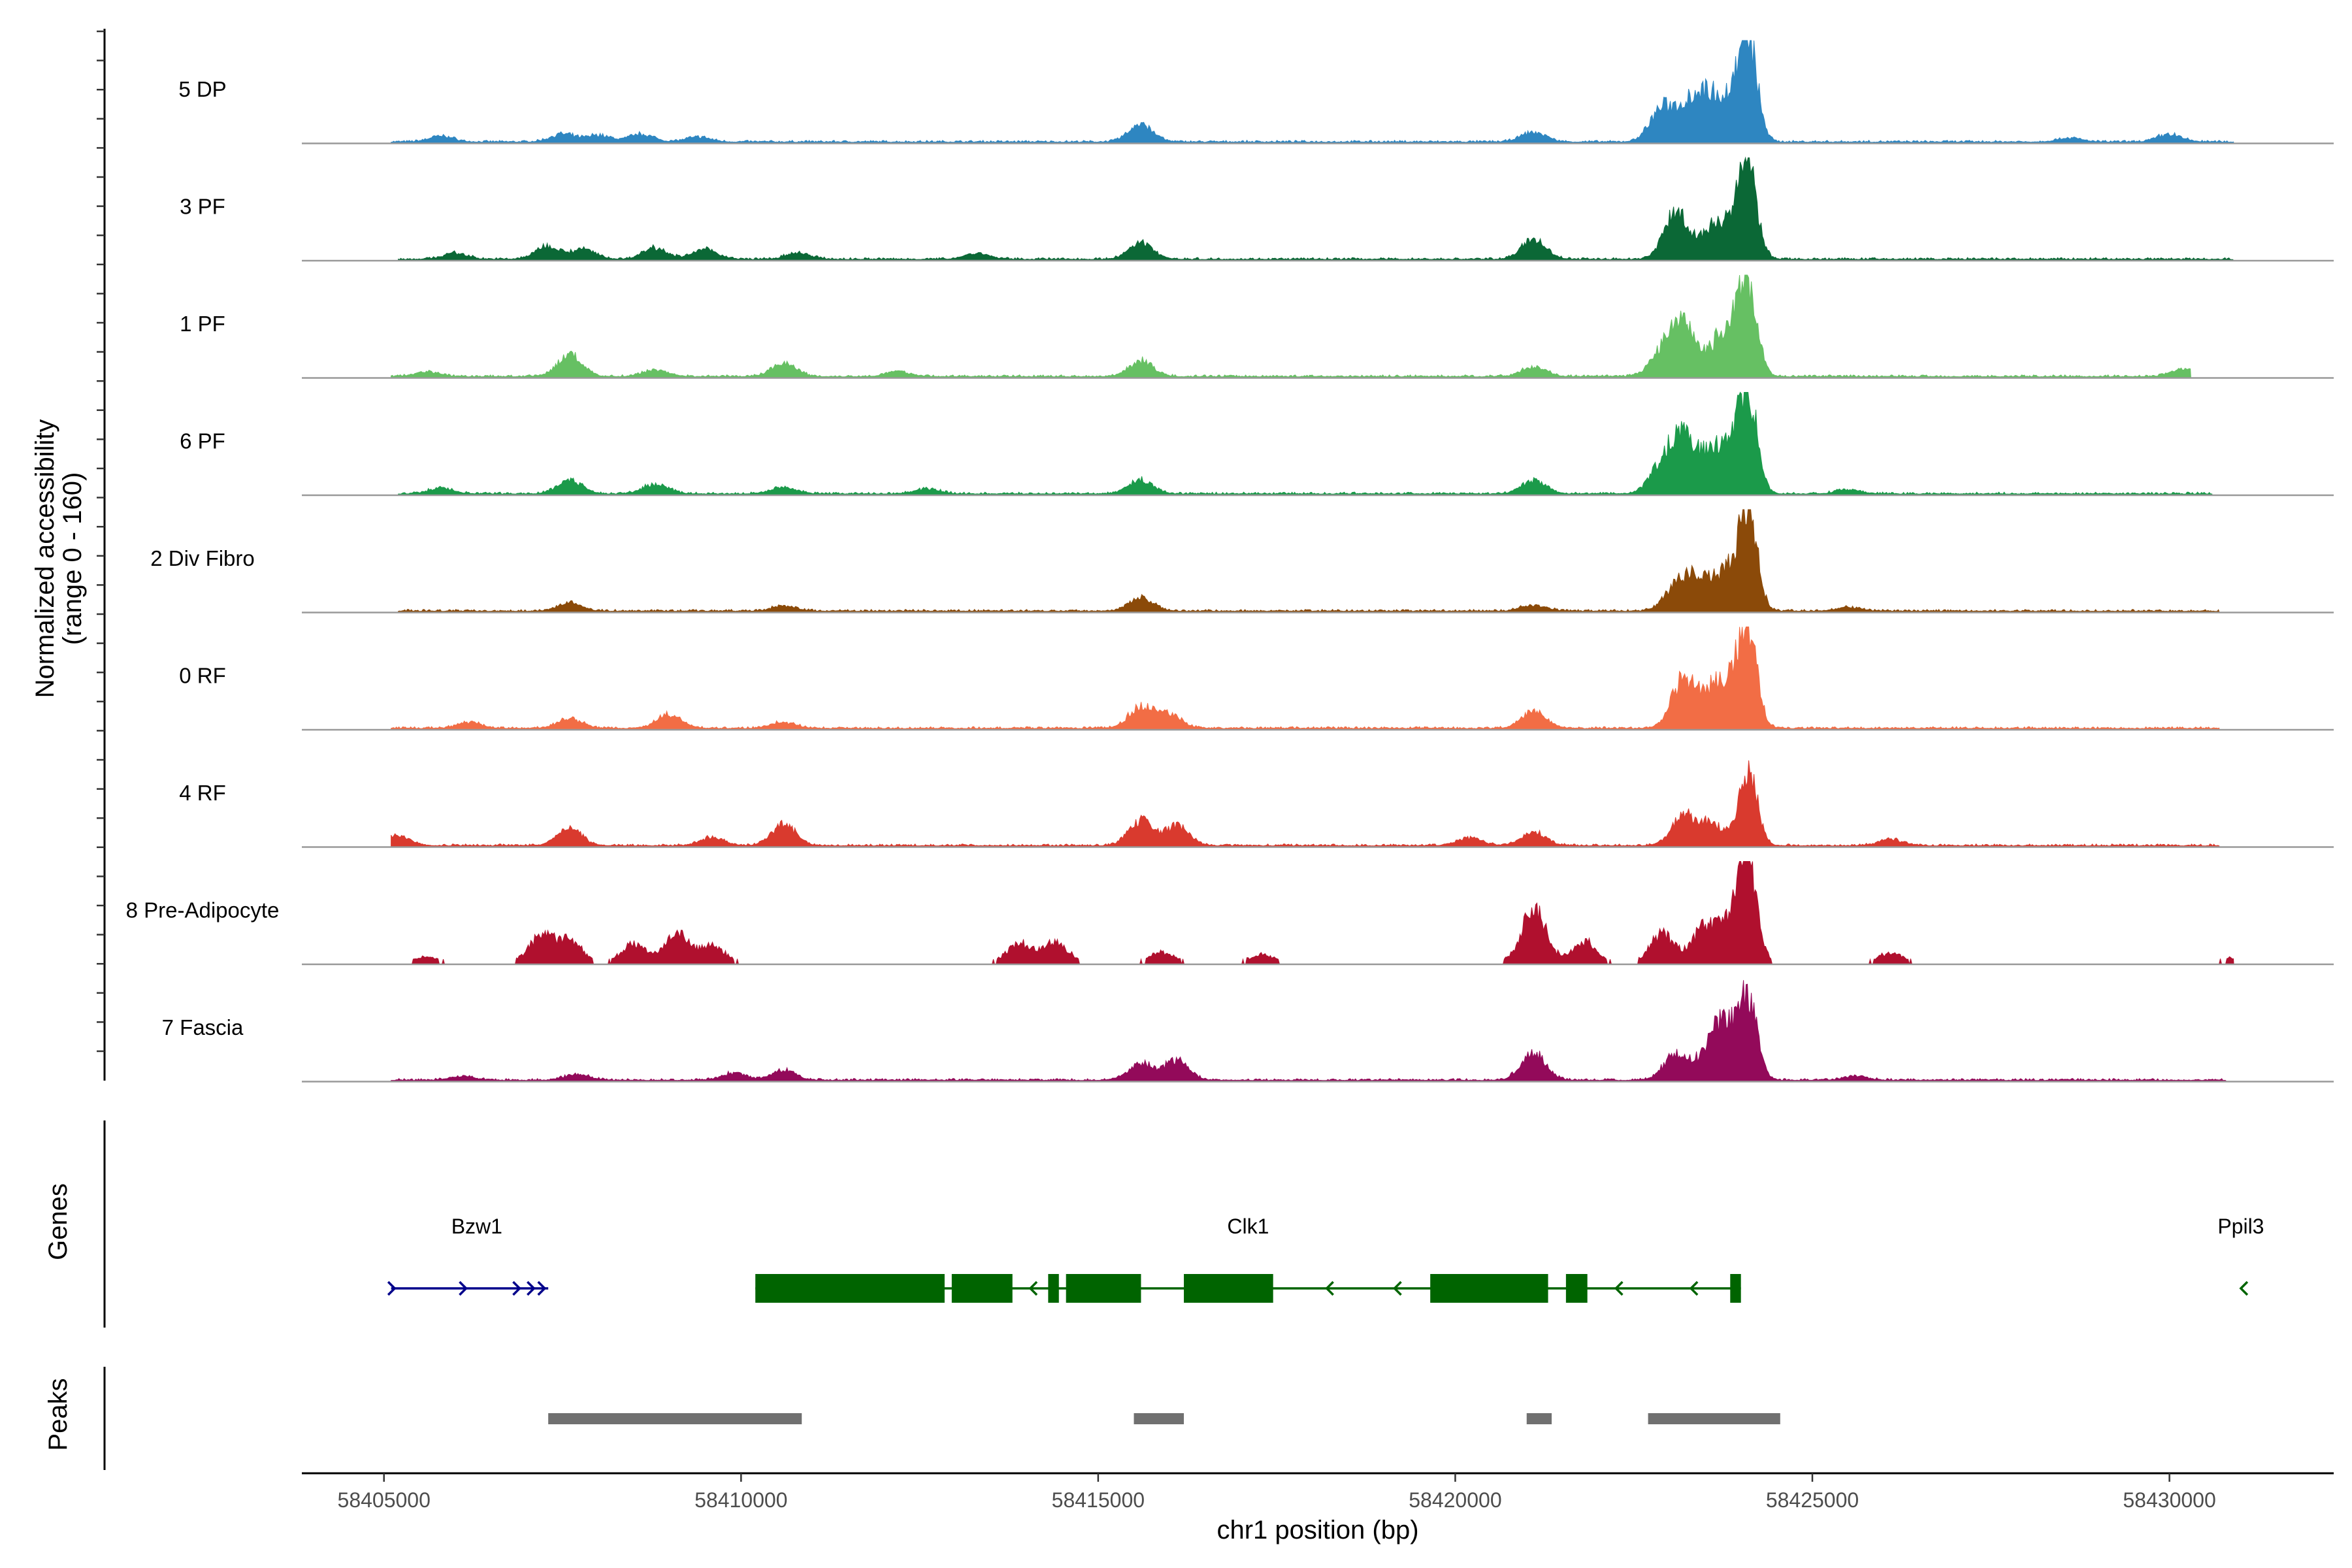 Image resolution: width=2352 pixels, height=1568 pixels. I want to click on peaks-panel-title: Peaks, so click(58, 1414).